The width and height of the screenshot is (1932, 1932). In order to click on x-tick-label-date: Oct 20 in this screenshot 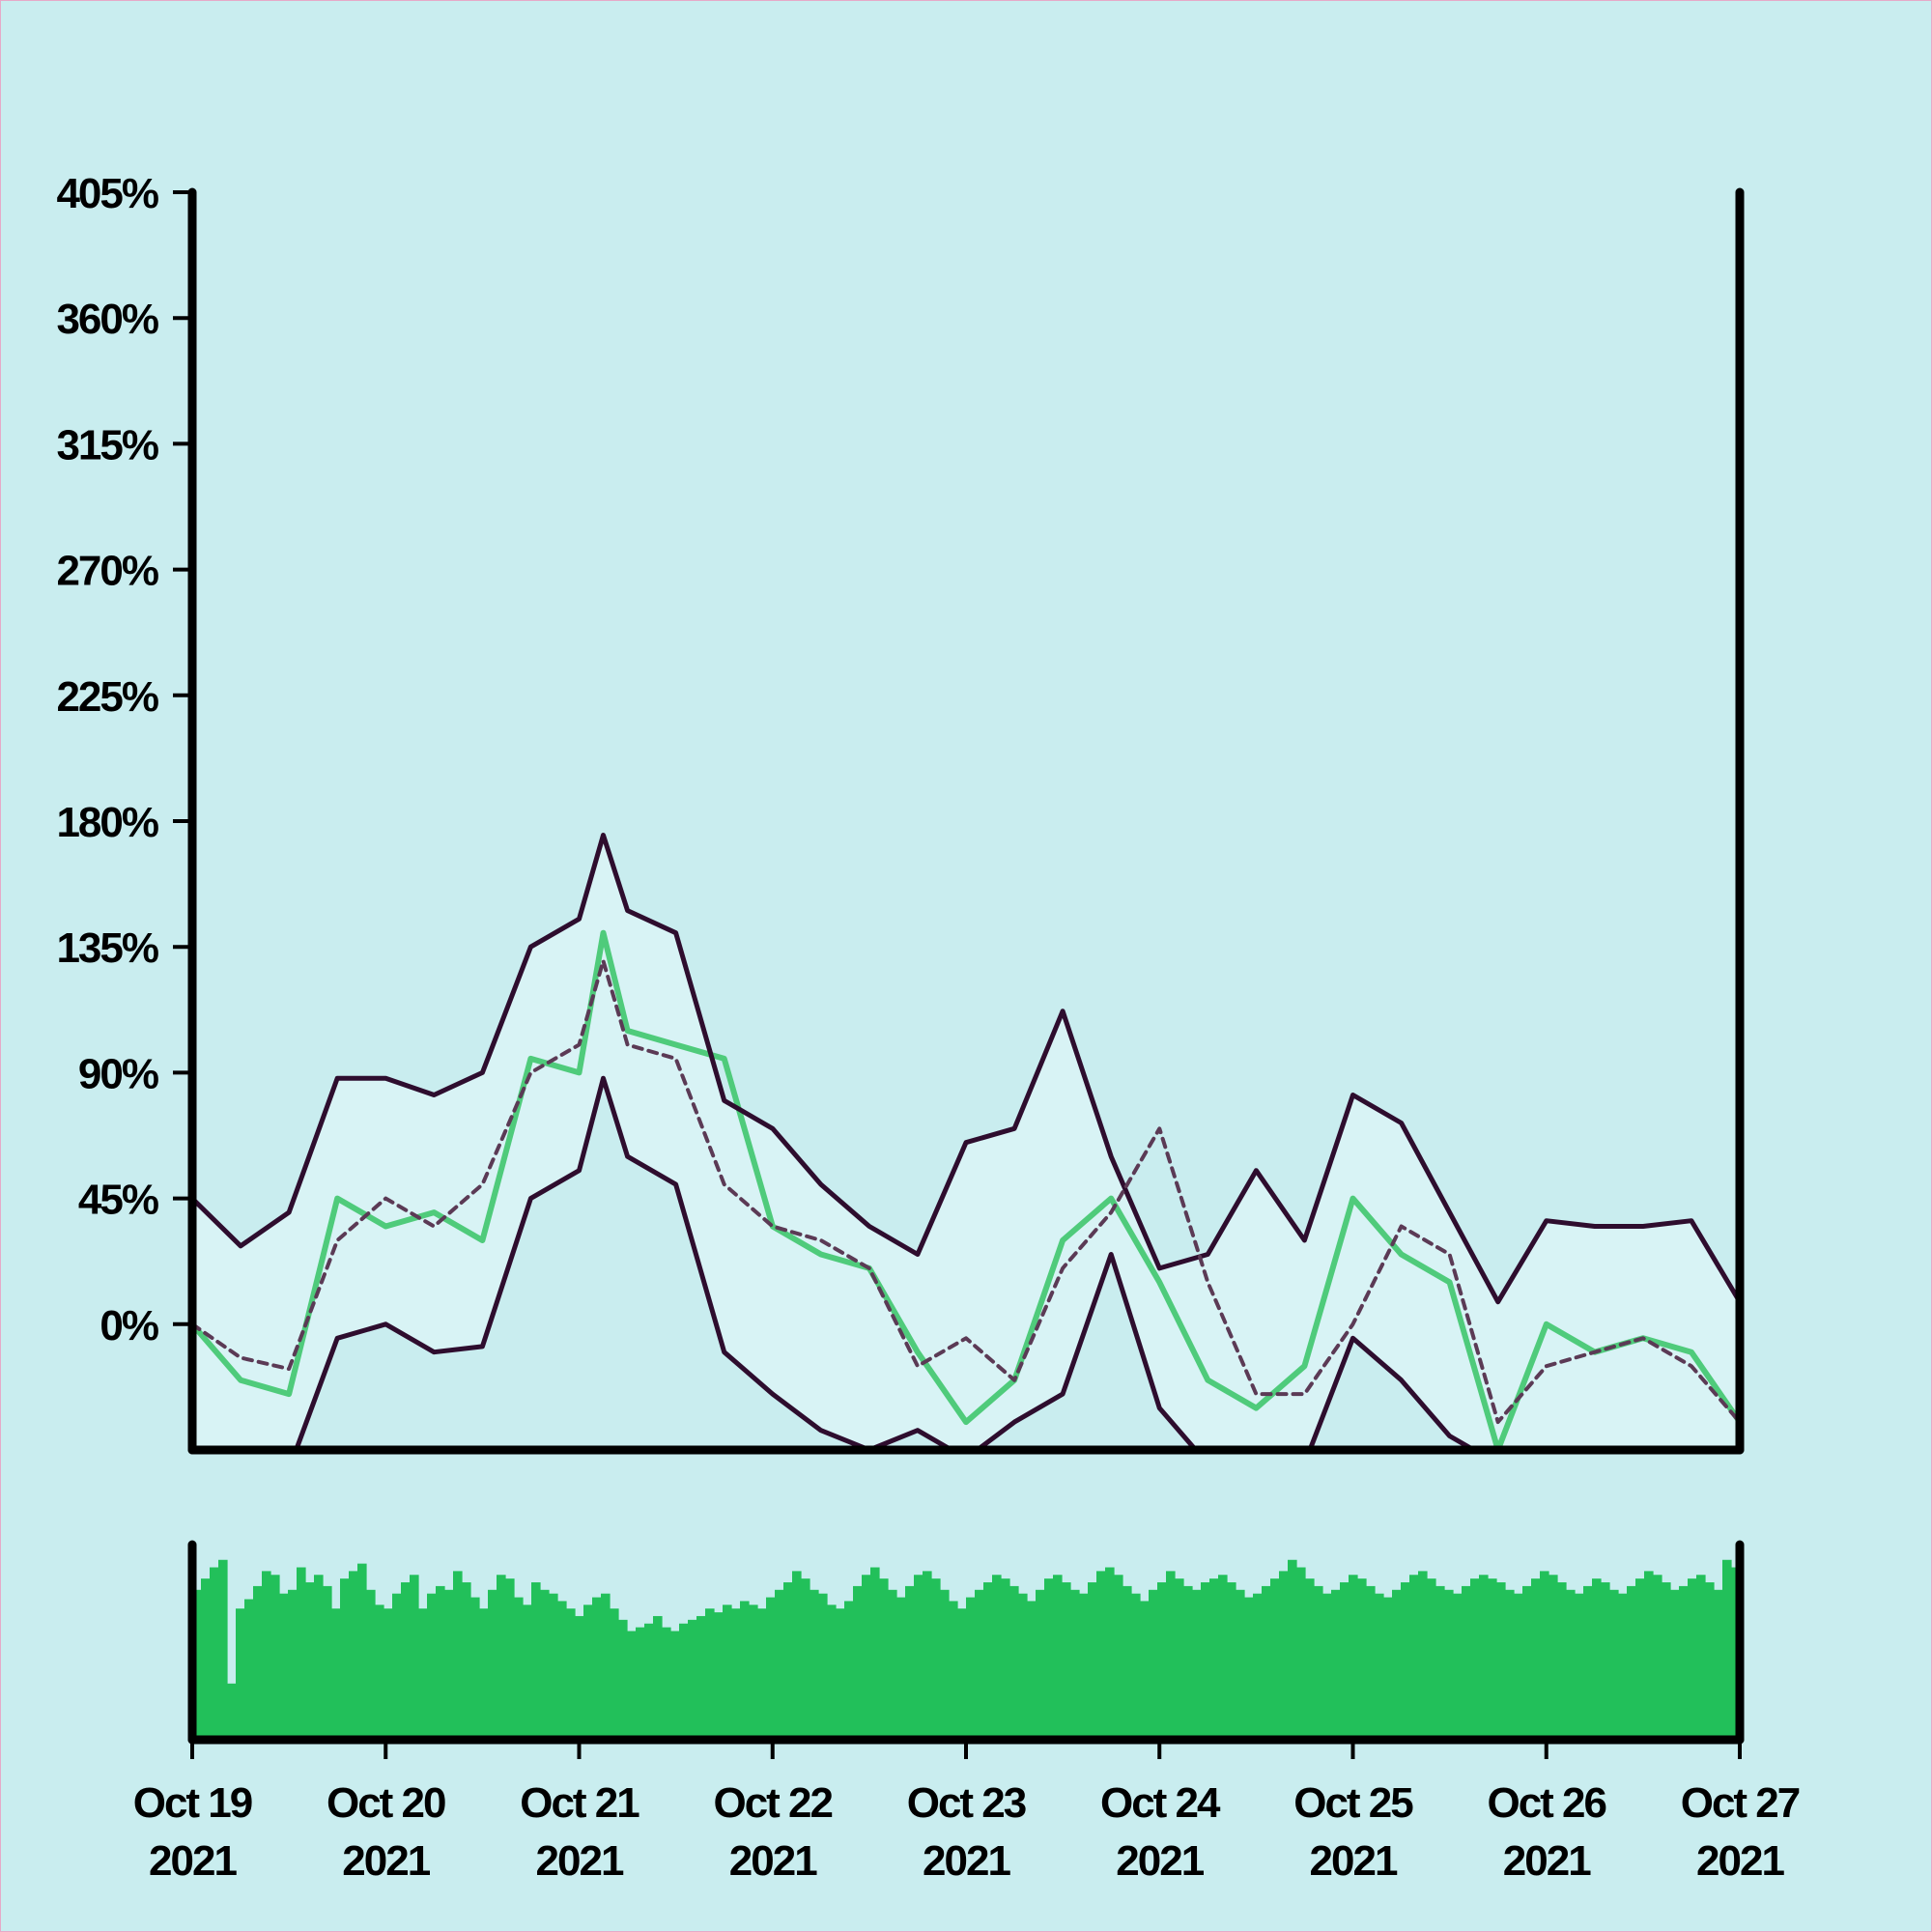, I will do `click(386, 1803)`.